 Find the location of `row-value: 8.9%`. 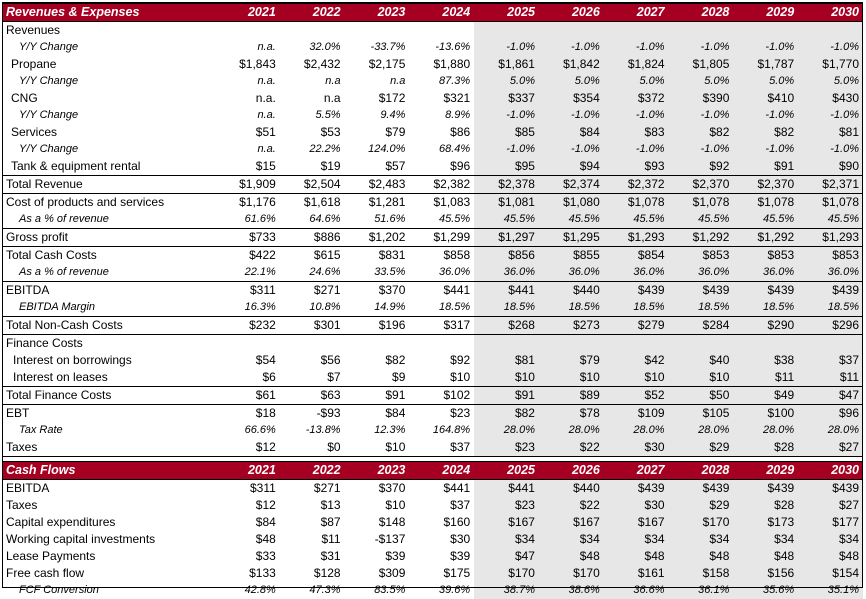

row-value: 8.9% is located at coordinates (458, 115).